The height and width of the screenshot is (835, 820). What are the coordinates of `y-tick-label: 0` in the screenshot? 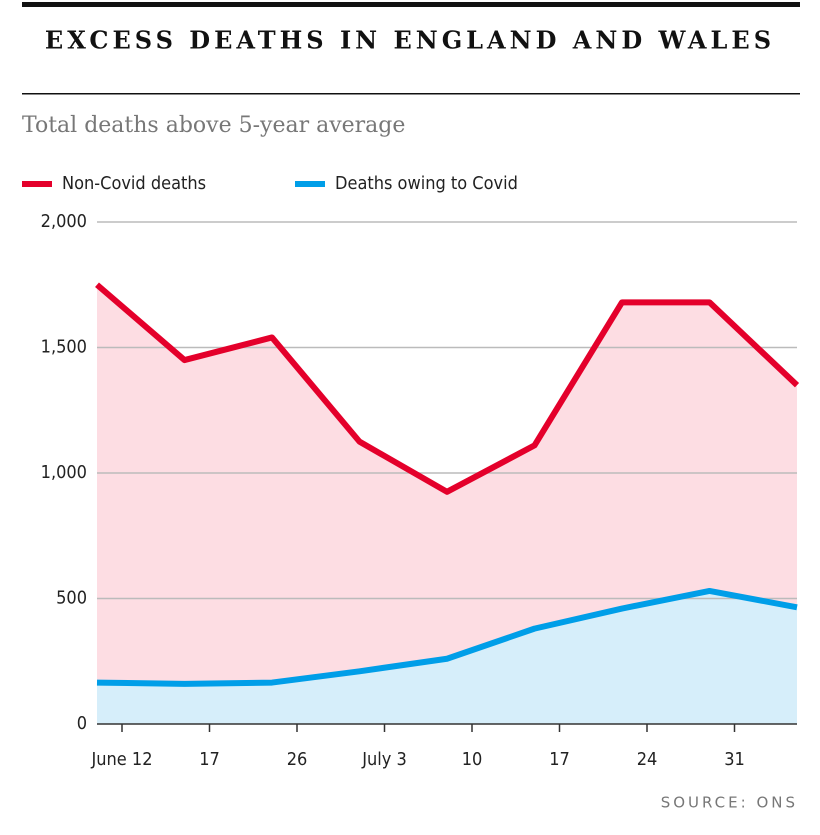 It's located at (82, 723).